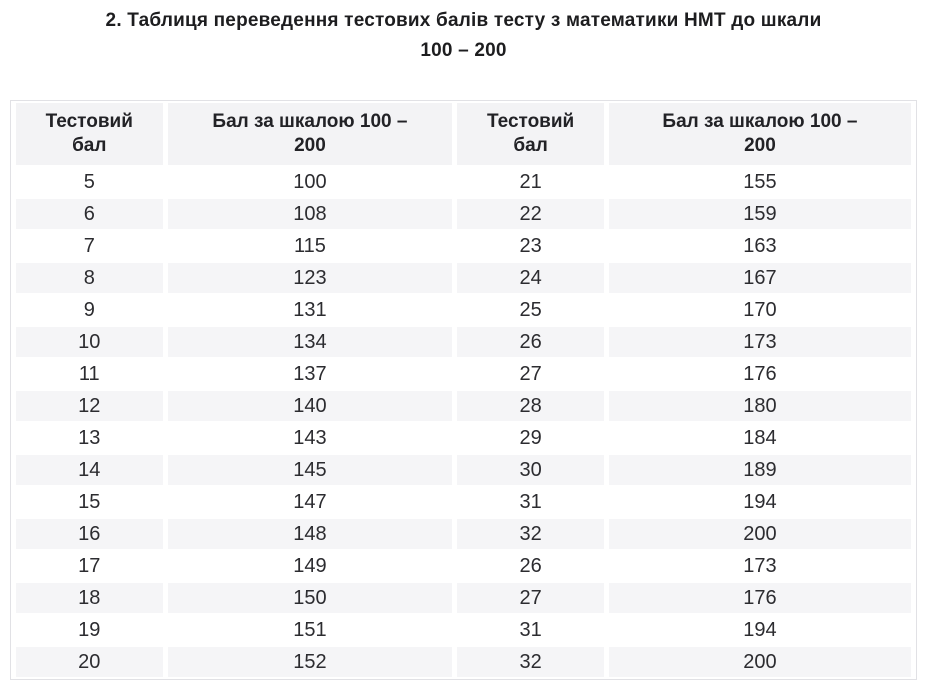 This screenshot has width=927, height=693. What do you see at coordinates (463, 246) in the screenshot?
I see `table-row: 7 115 23 163` at bounding box center [463, 246].